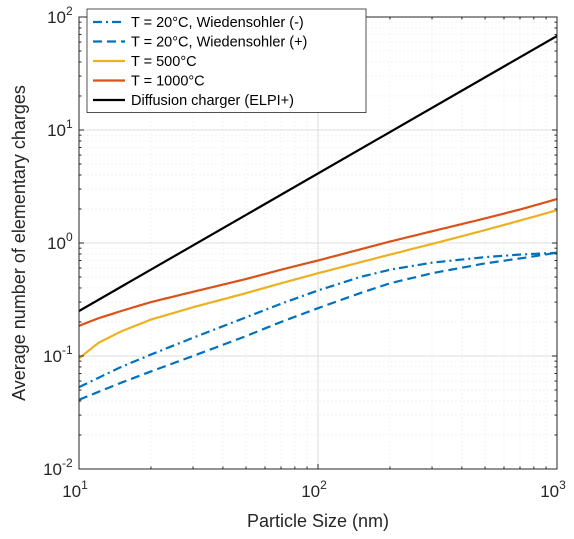  I want to click on y-tick-label: 10⁻¹, so click(58, 354).